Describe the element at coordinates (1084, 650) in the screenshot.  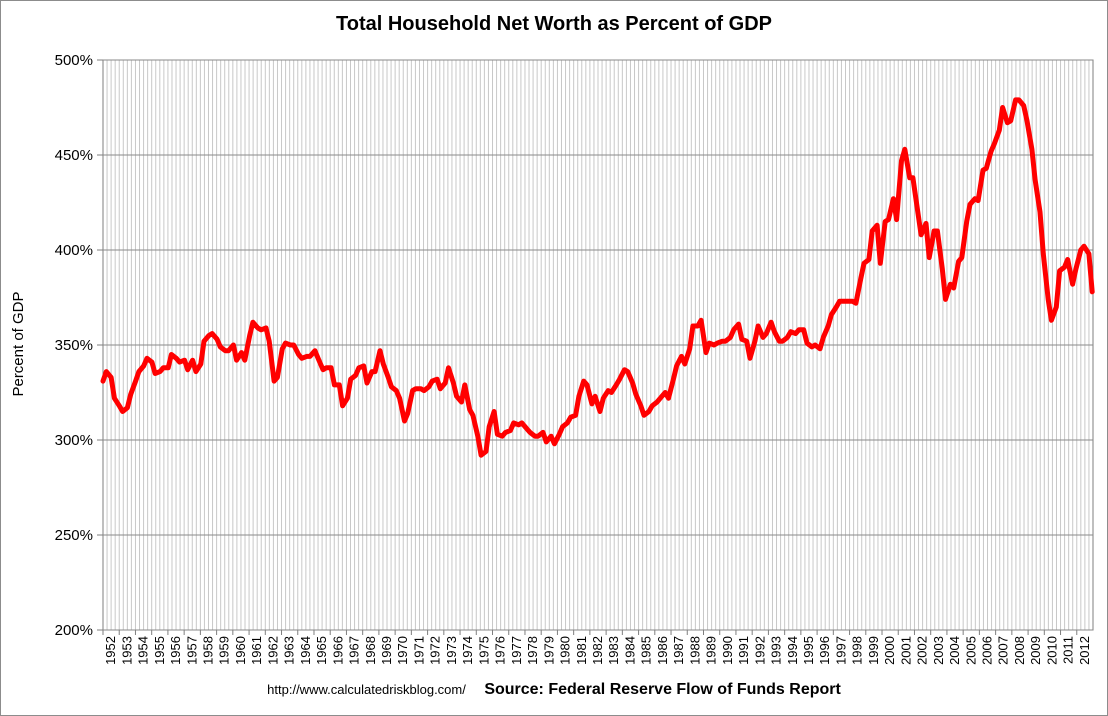
I see `x-tick-label: 2012` at that location.